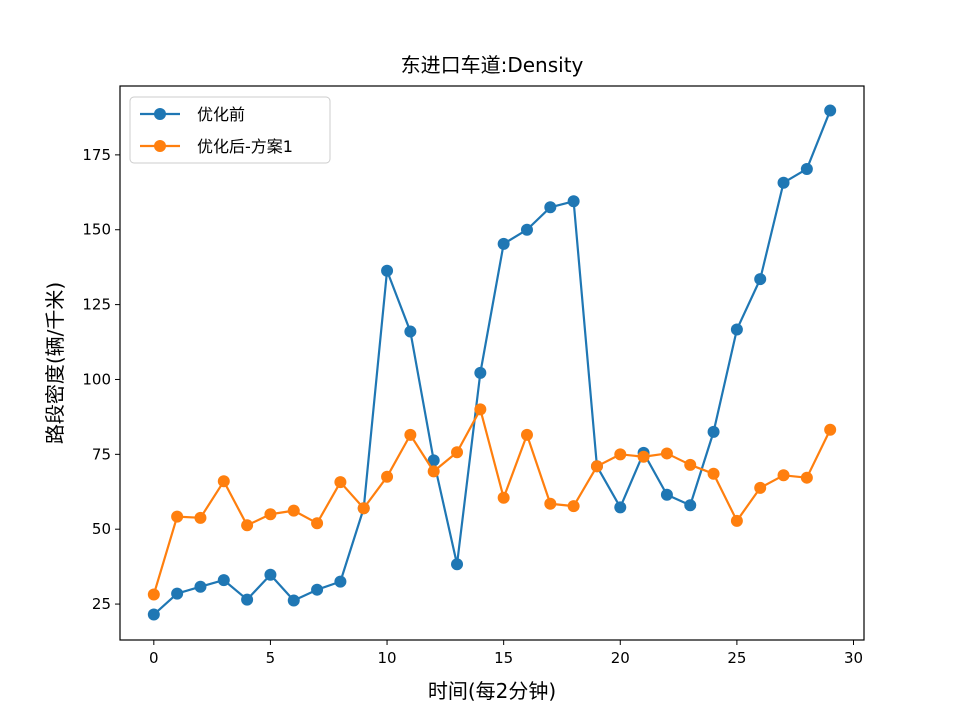 The width and height of the screenshot is (960, 720). What do you see at coordinates (736, 658) in the screenshot?
I see `x-tick-label: 25` at bounding box center [736, 658].